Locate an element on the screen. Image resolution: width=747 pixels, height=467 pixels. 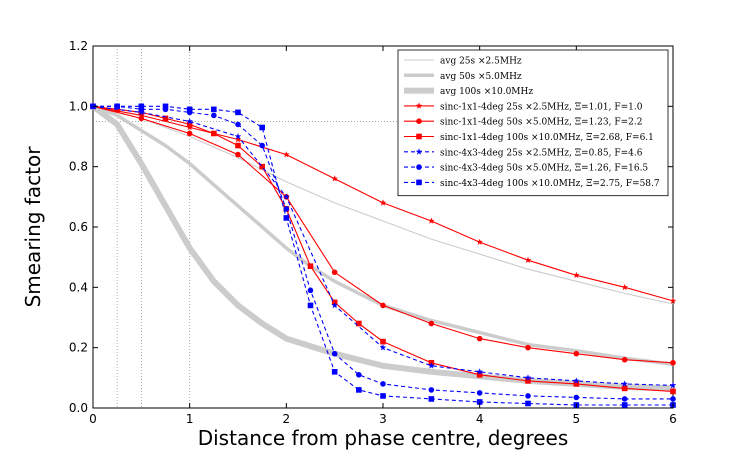
legend-item: avg 100s ×10.0MHz is located at coordinates (468, 92).